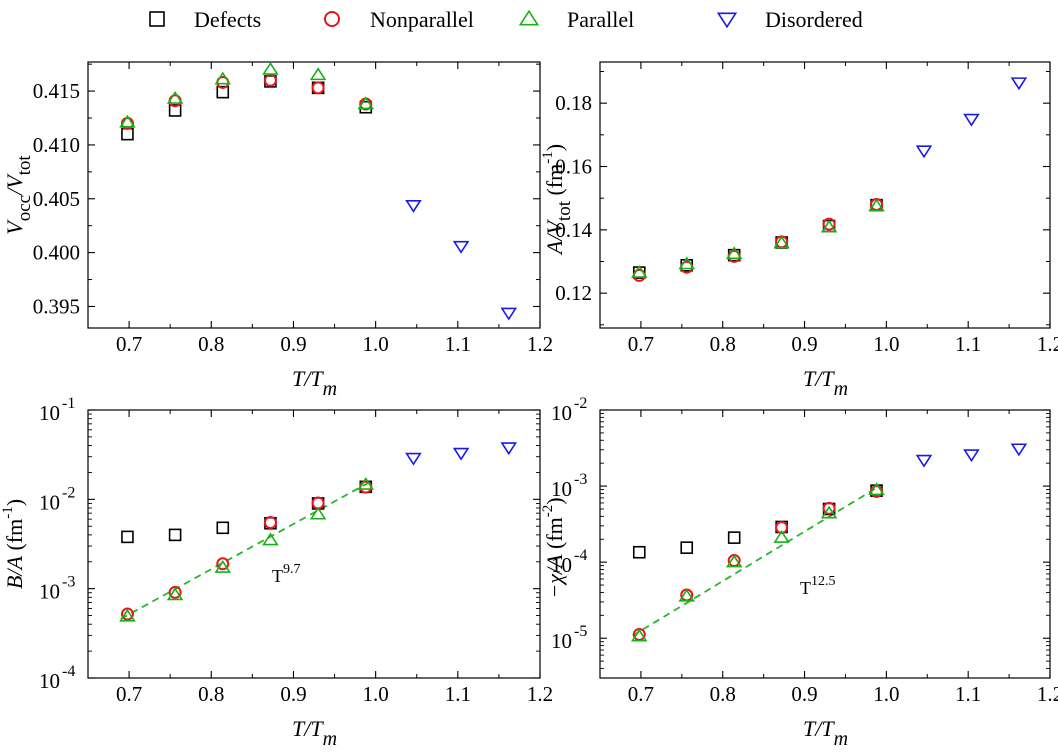  Describe the element at coordinates (56, 306) in the screenshot. I see `y-tick-label: 0.395` at that location.